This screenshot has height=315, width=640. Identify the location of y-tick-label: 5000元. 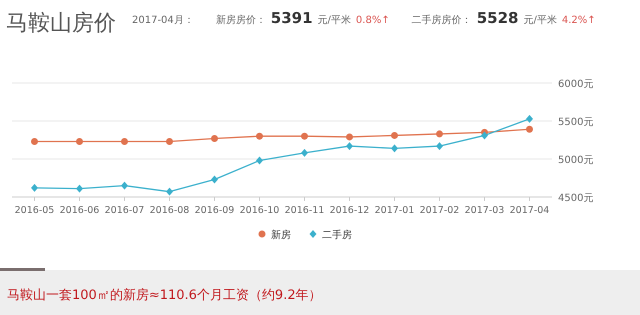
(576, 160).